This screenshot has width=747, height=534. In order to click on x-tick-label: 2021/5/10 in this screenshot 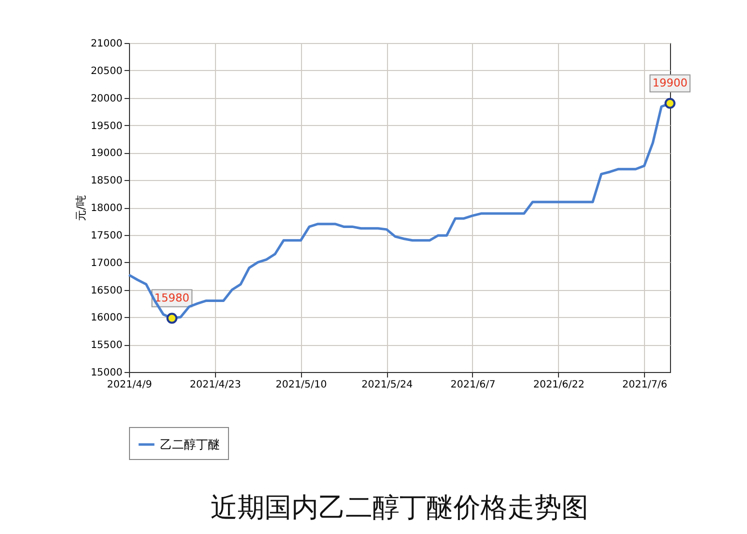, I will do `click(301, 385)`.